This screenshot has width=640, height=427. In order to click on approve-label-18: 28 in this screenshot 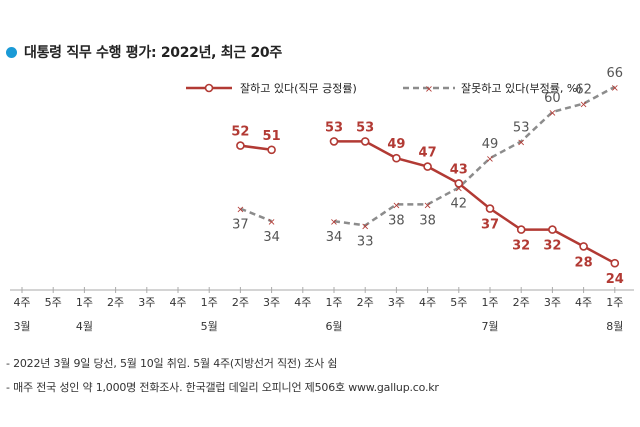, I will do `click(584, 262)`.